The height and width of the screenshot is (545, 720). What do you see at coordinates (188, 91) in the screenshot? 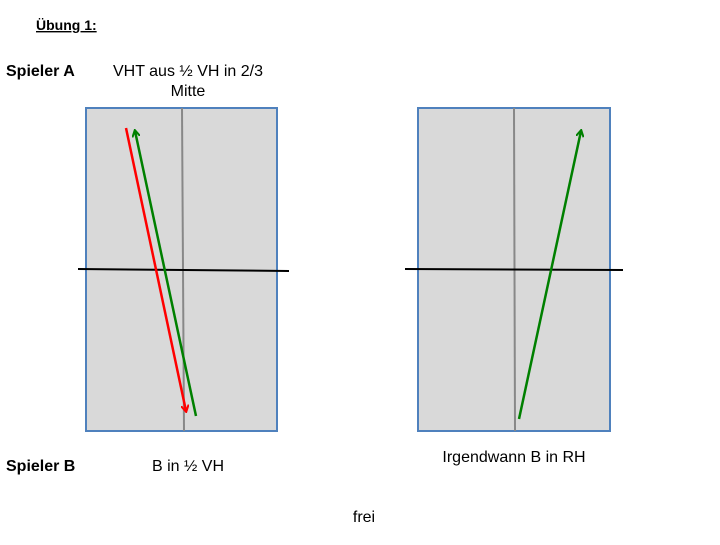
I see `player-a-text: Mitte` at bounding box center [188, 91].